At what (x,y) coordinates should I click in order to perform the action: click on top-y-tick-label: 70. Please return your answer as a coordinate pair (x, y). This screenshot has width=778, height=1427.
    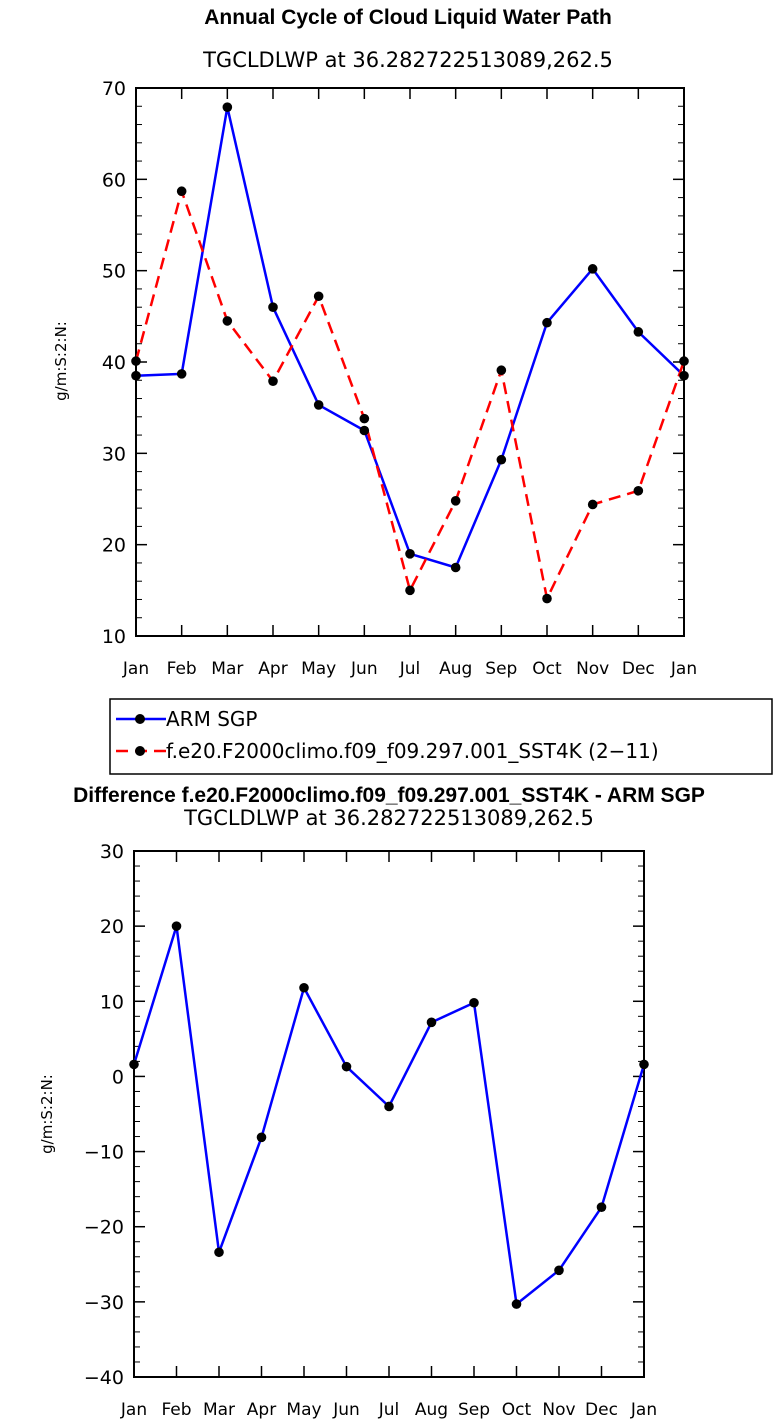
    Looking at the image, I should click on (114, 89).